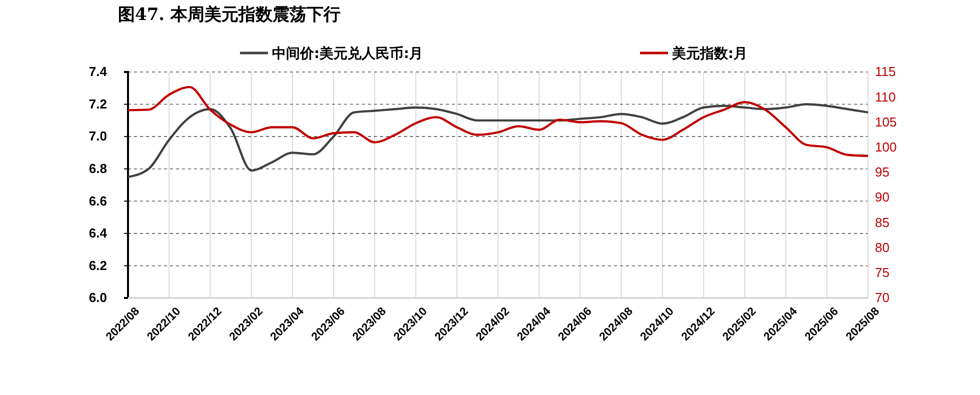 The width and height of the screenshot is (980, 395). Describe the element at coordinates (97, 200) in the screenshot. I see `y-tick-label: 6.6` at that location.